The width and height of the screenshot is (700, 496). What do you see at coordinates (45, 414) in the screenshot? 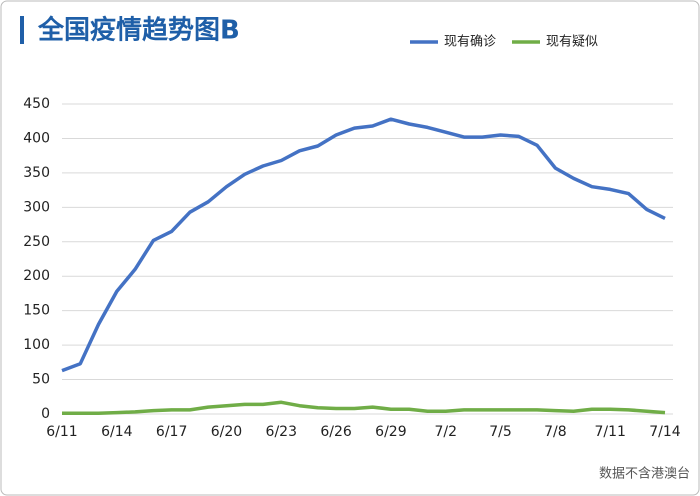
I see `y-tick-label: 0` at bounding box center [45, 414].